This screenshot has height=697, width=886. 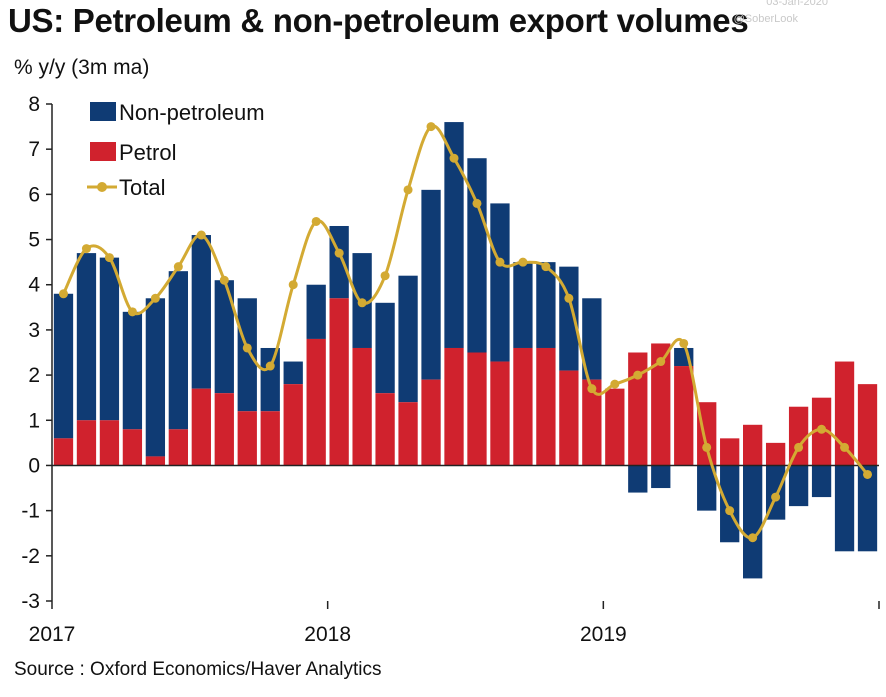 What do you see at coordinates (34, 285) in the screenshot?
I see `y-tick-label: 4` at bounding box center [34, 285].